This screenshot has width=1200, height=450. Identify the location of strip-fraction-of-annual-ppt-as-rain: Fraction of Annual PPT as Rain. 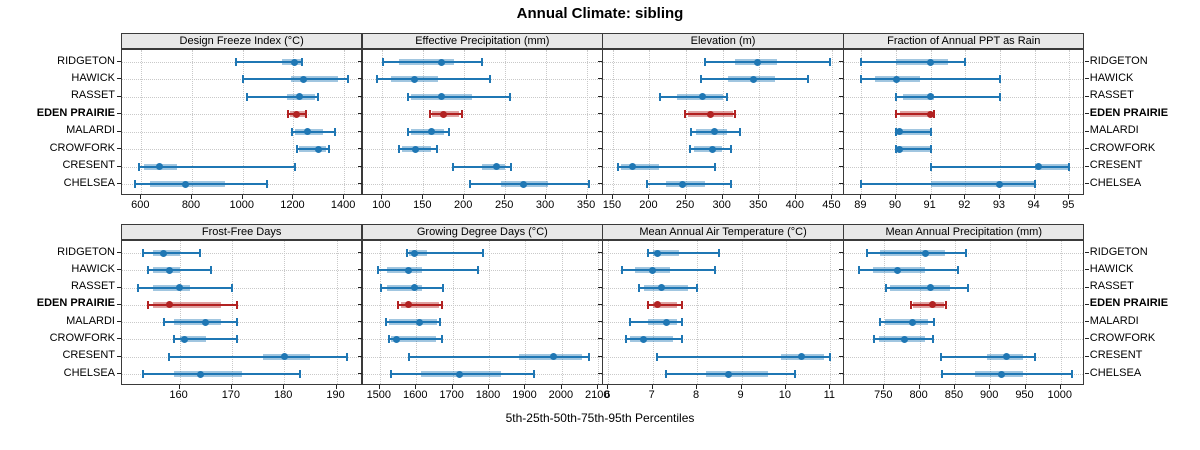
(964, 41).